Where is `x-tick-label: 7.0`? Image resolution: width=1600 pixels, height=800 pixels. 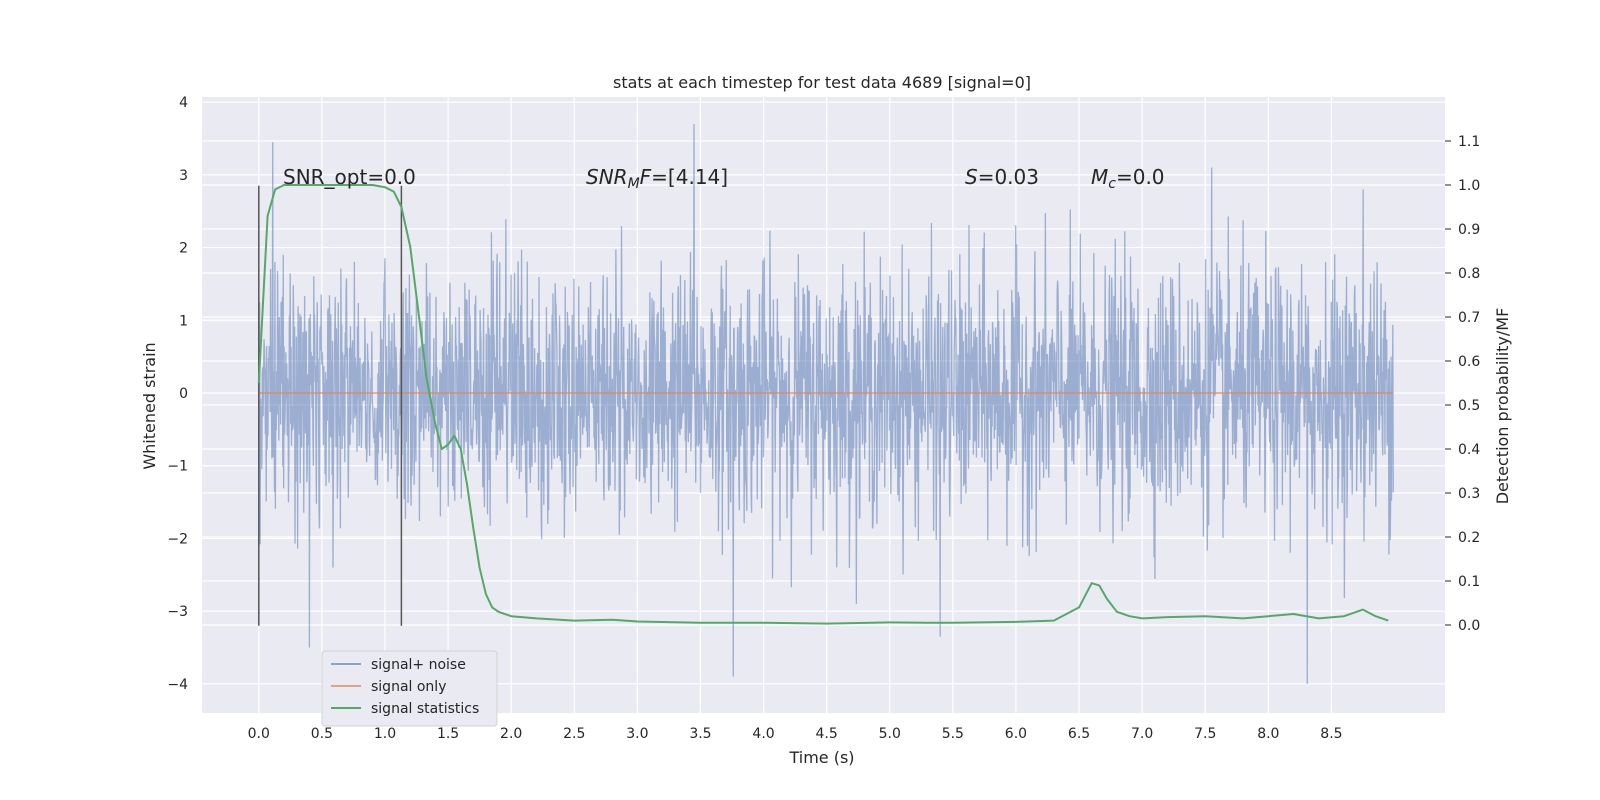
x-tick-label: 7.0 is located at coordinates (1142, 734).